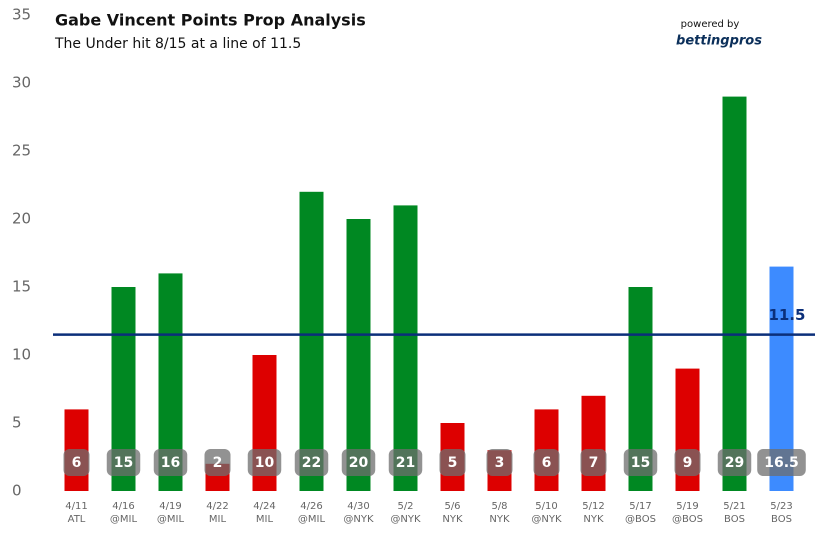  I want to click on value-label: 2, so click(218, 463).